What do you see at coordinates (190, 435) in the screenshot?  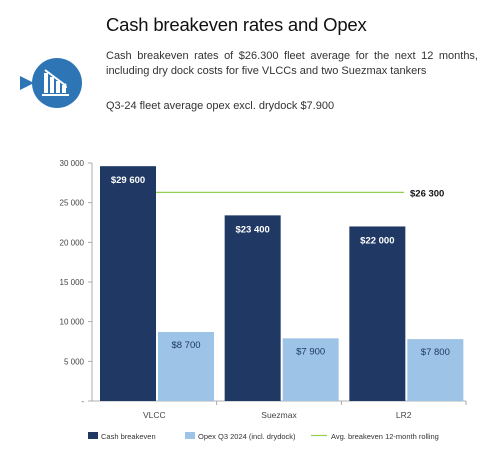 I see `legend-swatch-opex` at bounding box center [190, 435].